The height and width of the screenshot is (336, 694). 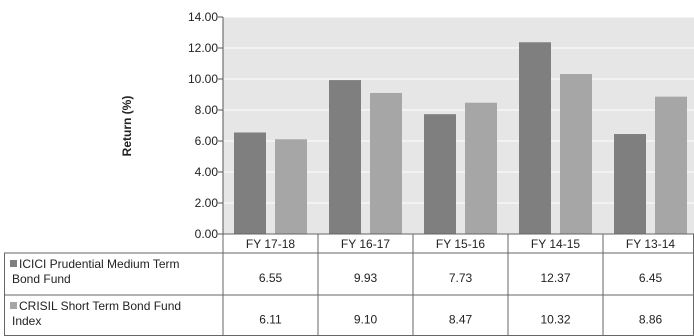 What do you see at coordinates (96, 313) in the screenshot?
I see `legend-label-series2: CRISIL Short Term Bond Fund Index` at bounding box center [96, 313].